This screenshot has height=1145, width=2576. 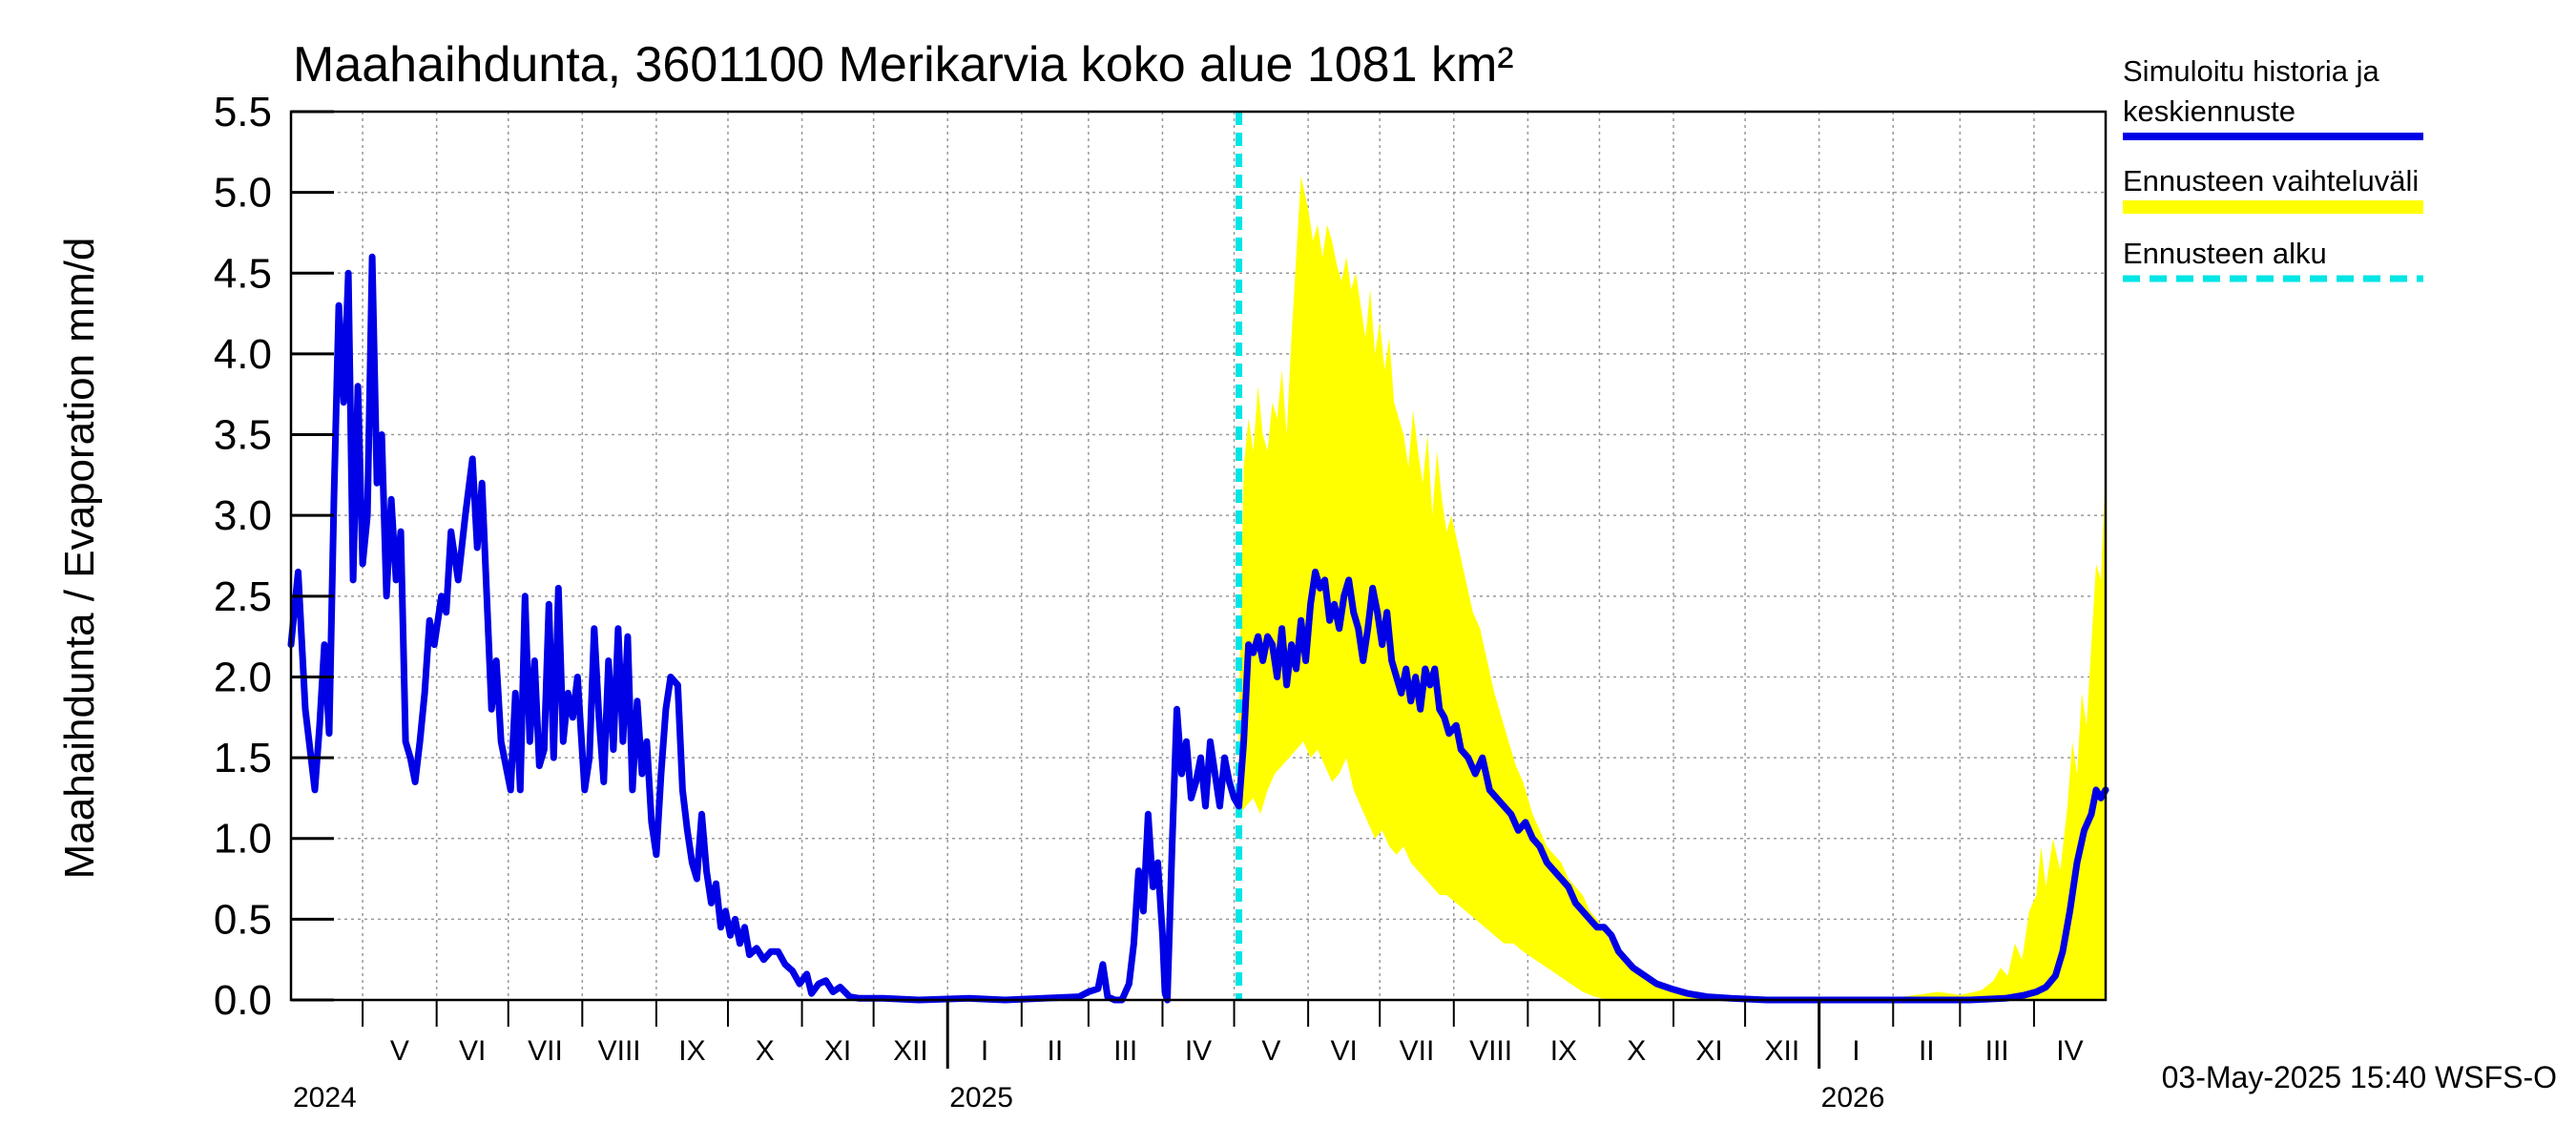 I want to click on y-tick-label: 5.5, so click(x=243, y=112).